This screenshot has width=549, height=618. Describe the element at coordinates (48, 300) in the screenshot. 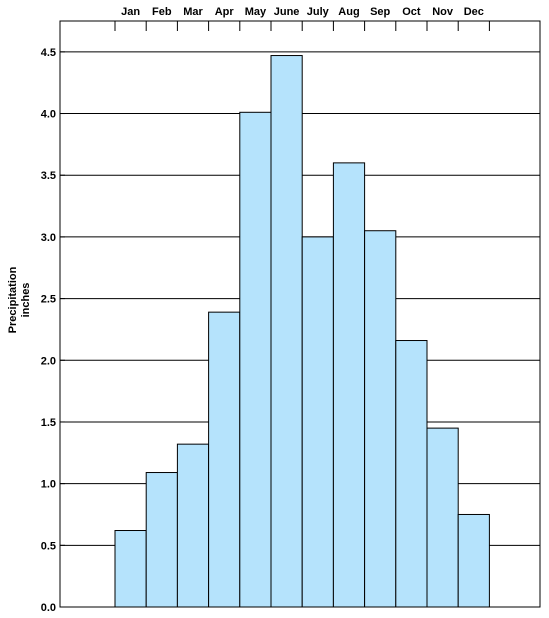

I see `y-tick-label: 2.5` at that location.